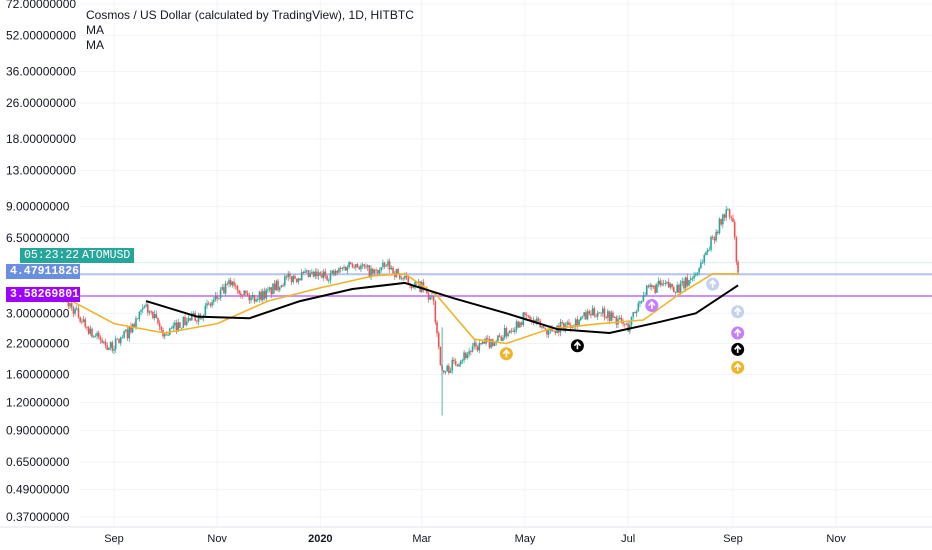  I want to click on indicator-ma-1: MA, so click(95, 30).